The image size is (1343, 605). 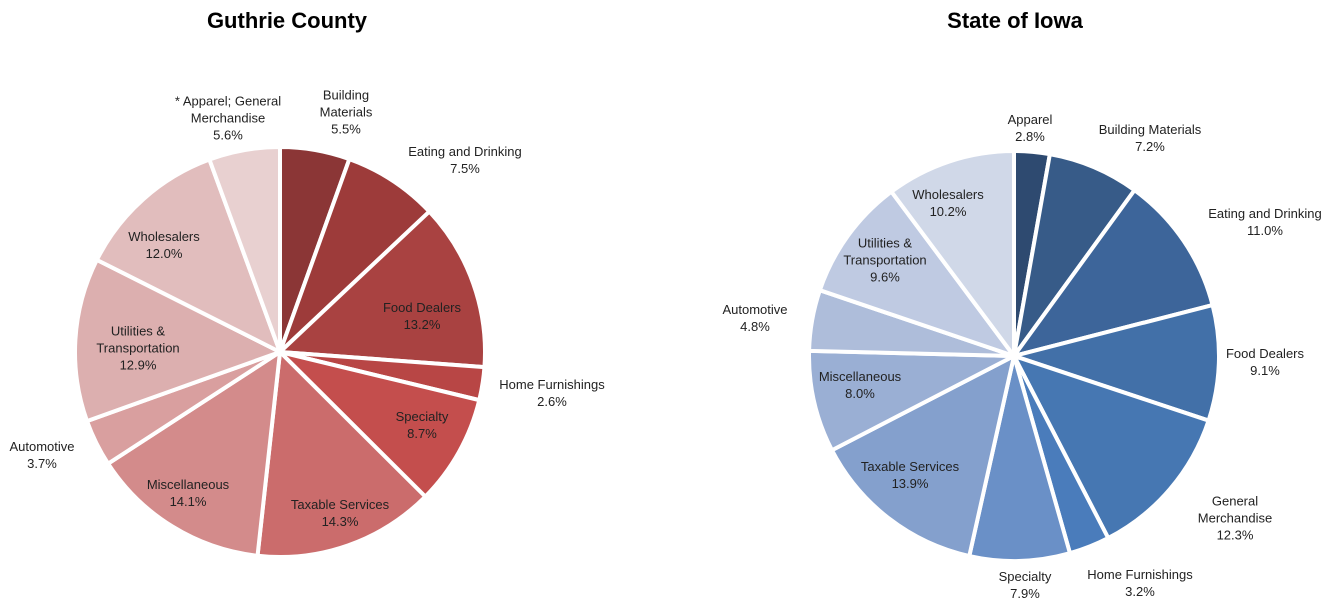 I want to click on value-label: 2.6%, so click(x=552, y=401).